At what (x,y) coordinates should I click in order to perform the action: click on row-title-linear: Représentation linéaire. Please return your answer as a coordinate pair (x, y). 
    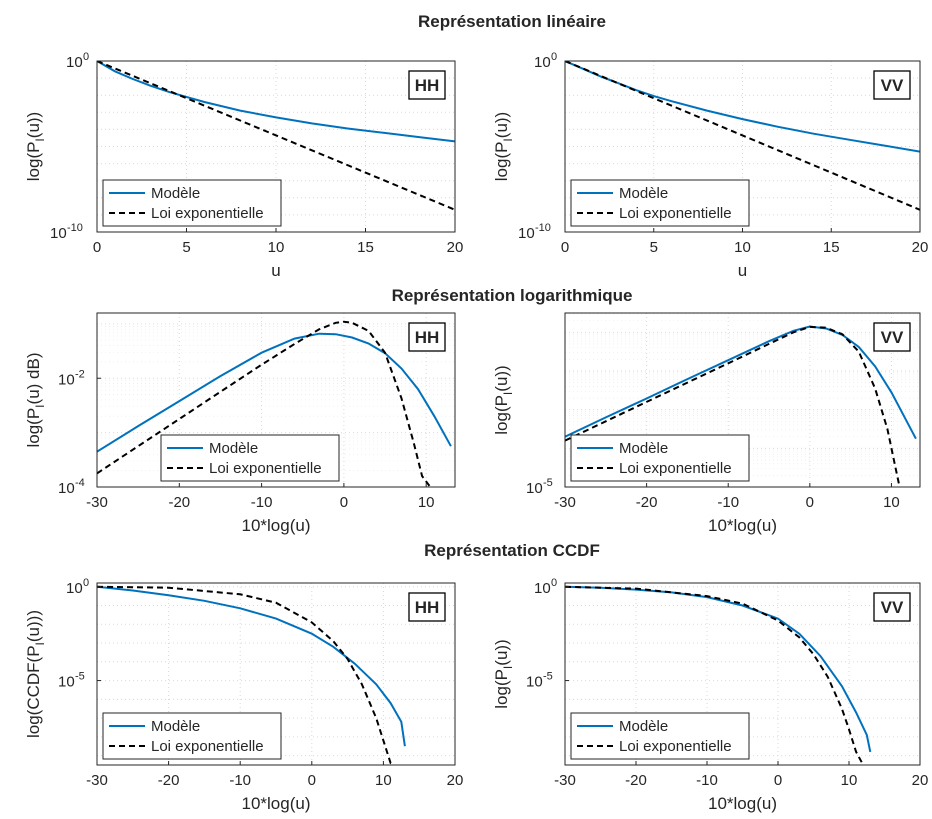
    Looking at the image, I should click on (512, 21).